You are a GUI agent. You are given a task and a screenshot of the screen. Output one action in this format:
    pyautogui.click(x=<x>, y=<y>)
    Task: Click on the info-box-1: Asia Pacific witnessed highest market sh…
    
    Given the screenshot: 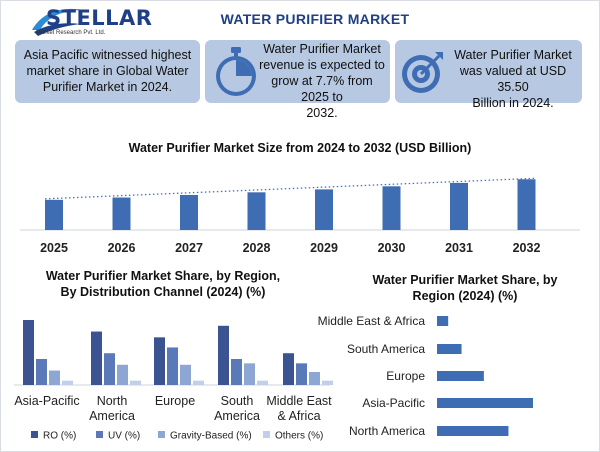 What is the action you would take?
    pyautogui.click(x=107, y=71)
    